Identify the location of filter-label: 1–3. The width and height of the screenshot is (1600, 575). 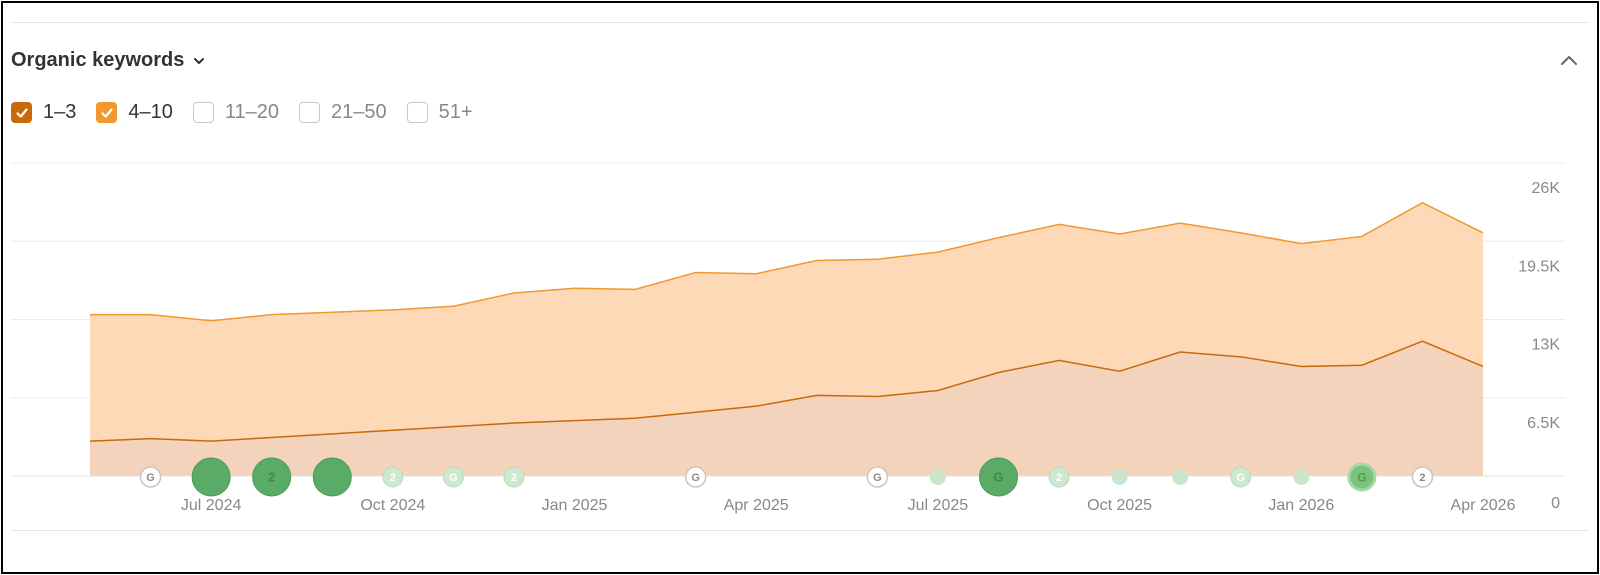
(60, 112).